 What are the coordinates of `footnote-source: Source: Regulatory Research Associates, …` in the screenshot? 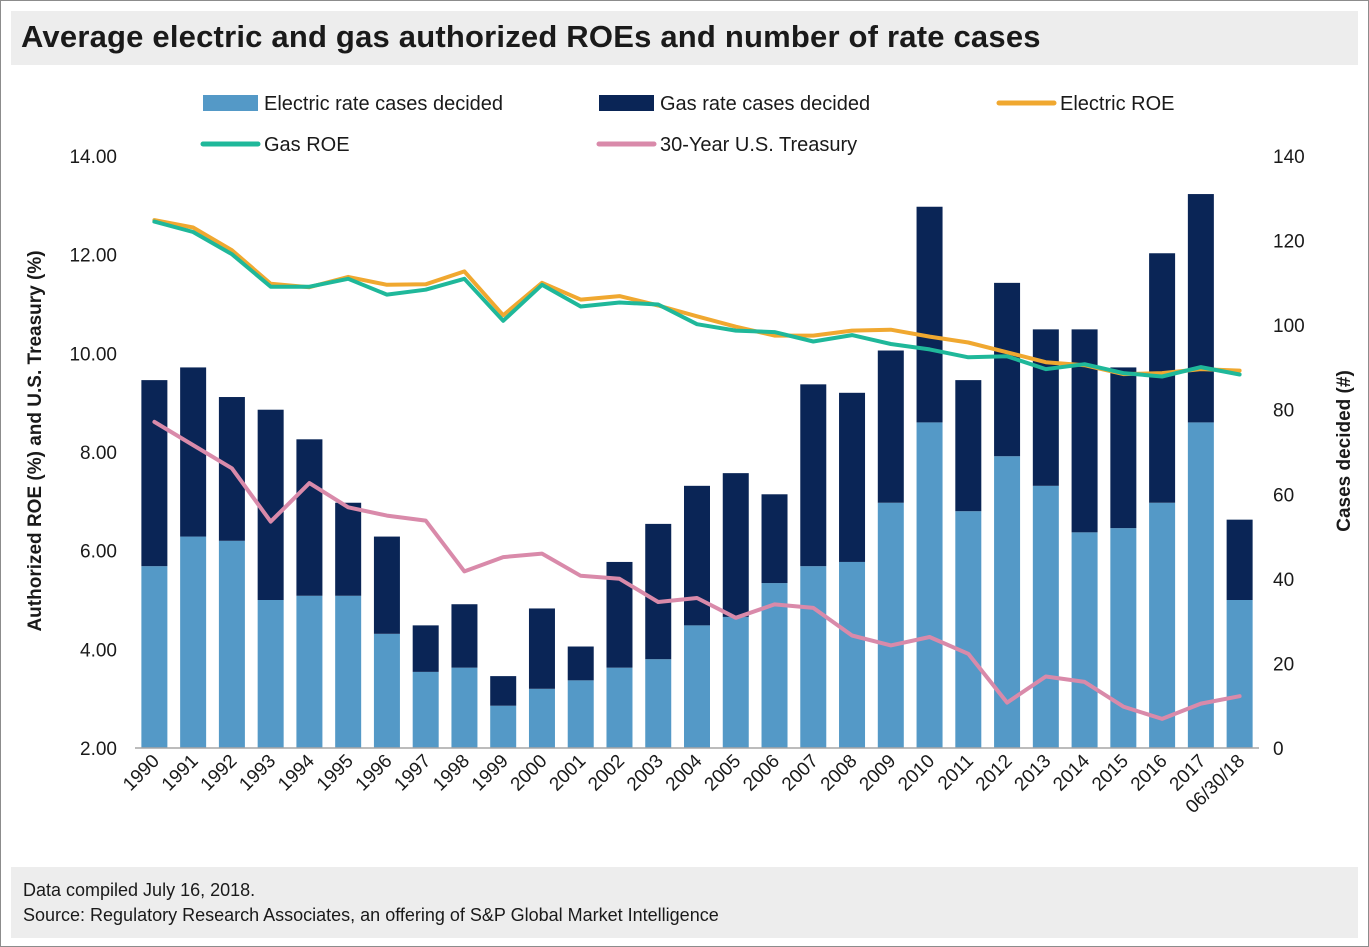 It's located at (371, 915).